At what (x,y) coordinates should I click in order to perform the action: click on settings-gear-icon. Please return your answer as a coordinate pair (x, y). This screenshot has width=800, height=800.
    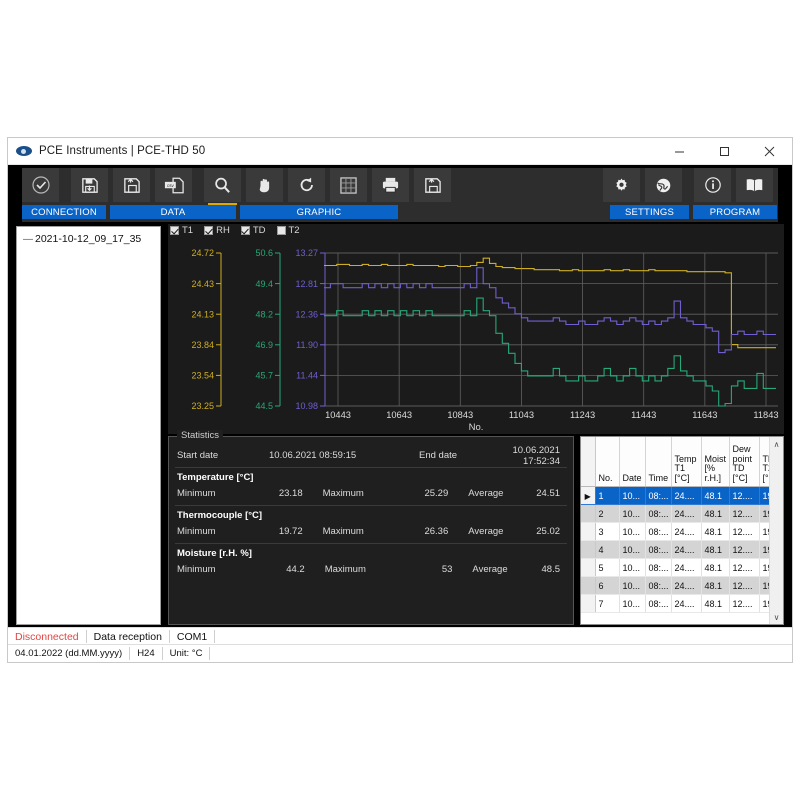
    Looking at the image, I should click on (621, 185).